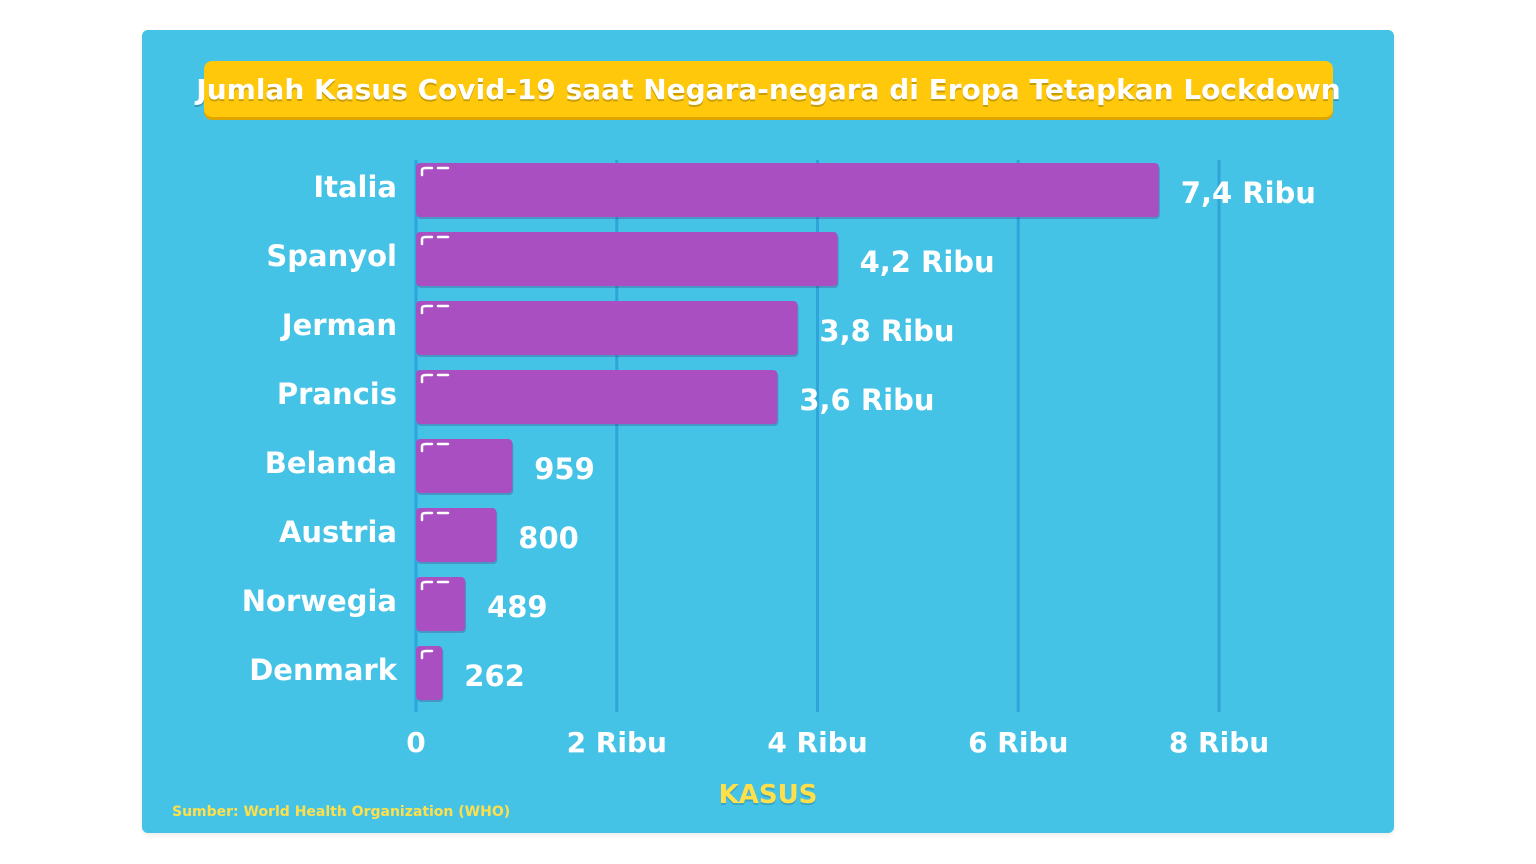 This screenshot has width=1536, height=864. I want to click on category-label: Spanyol, so click(331, 256).